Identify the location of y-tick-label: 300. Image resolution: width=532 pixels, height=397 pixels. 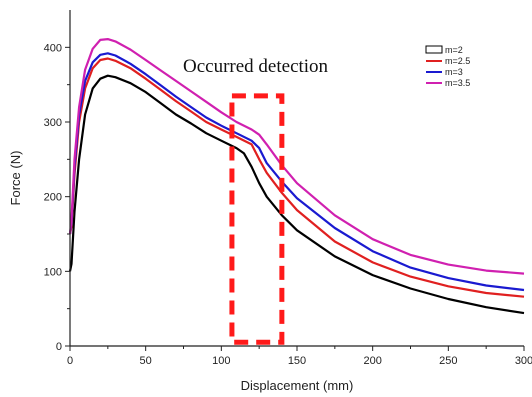
(53, 123).